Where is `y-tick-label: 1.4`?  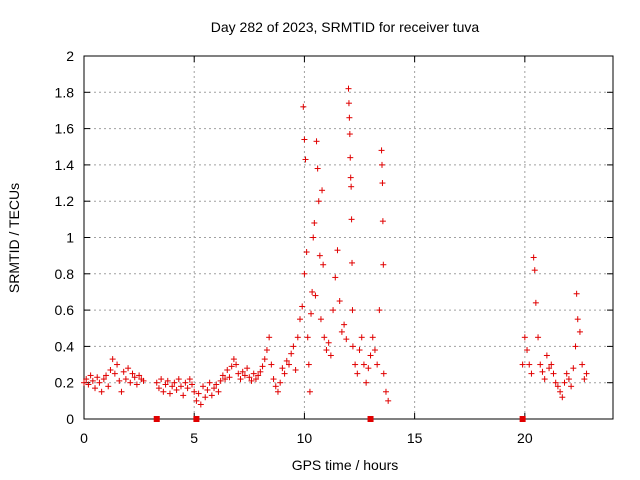
y-tick-label: 1.4 is located at coordinates (65, 165).